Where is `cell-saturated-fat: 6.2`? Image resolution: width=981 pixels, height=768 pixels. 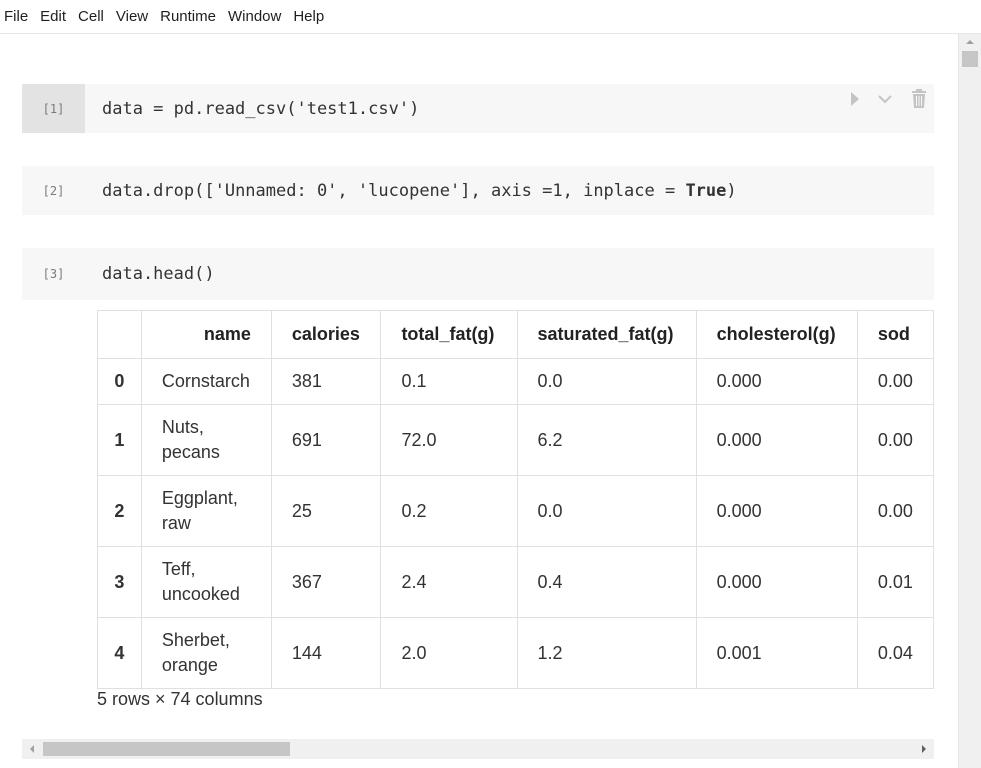
cell-saturated-fat: 6.2 is located at coordinates (606, 440).